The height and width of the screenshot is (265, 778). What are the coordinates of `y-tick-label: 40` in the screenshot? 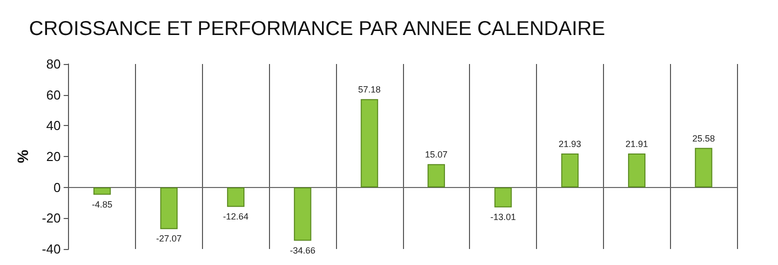 It's located at (53, 126).